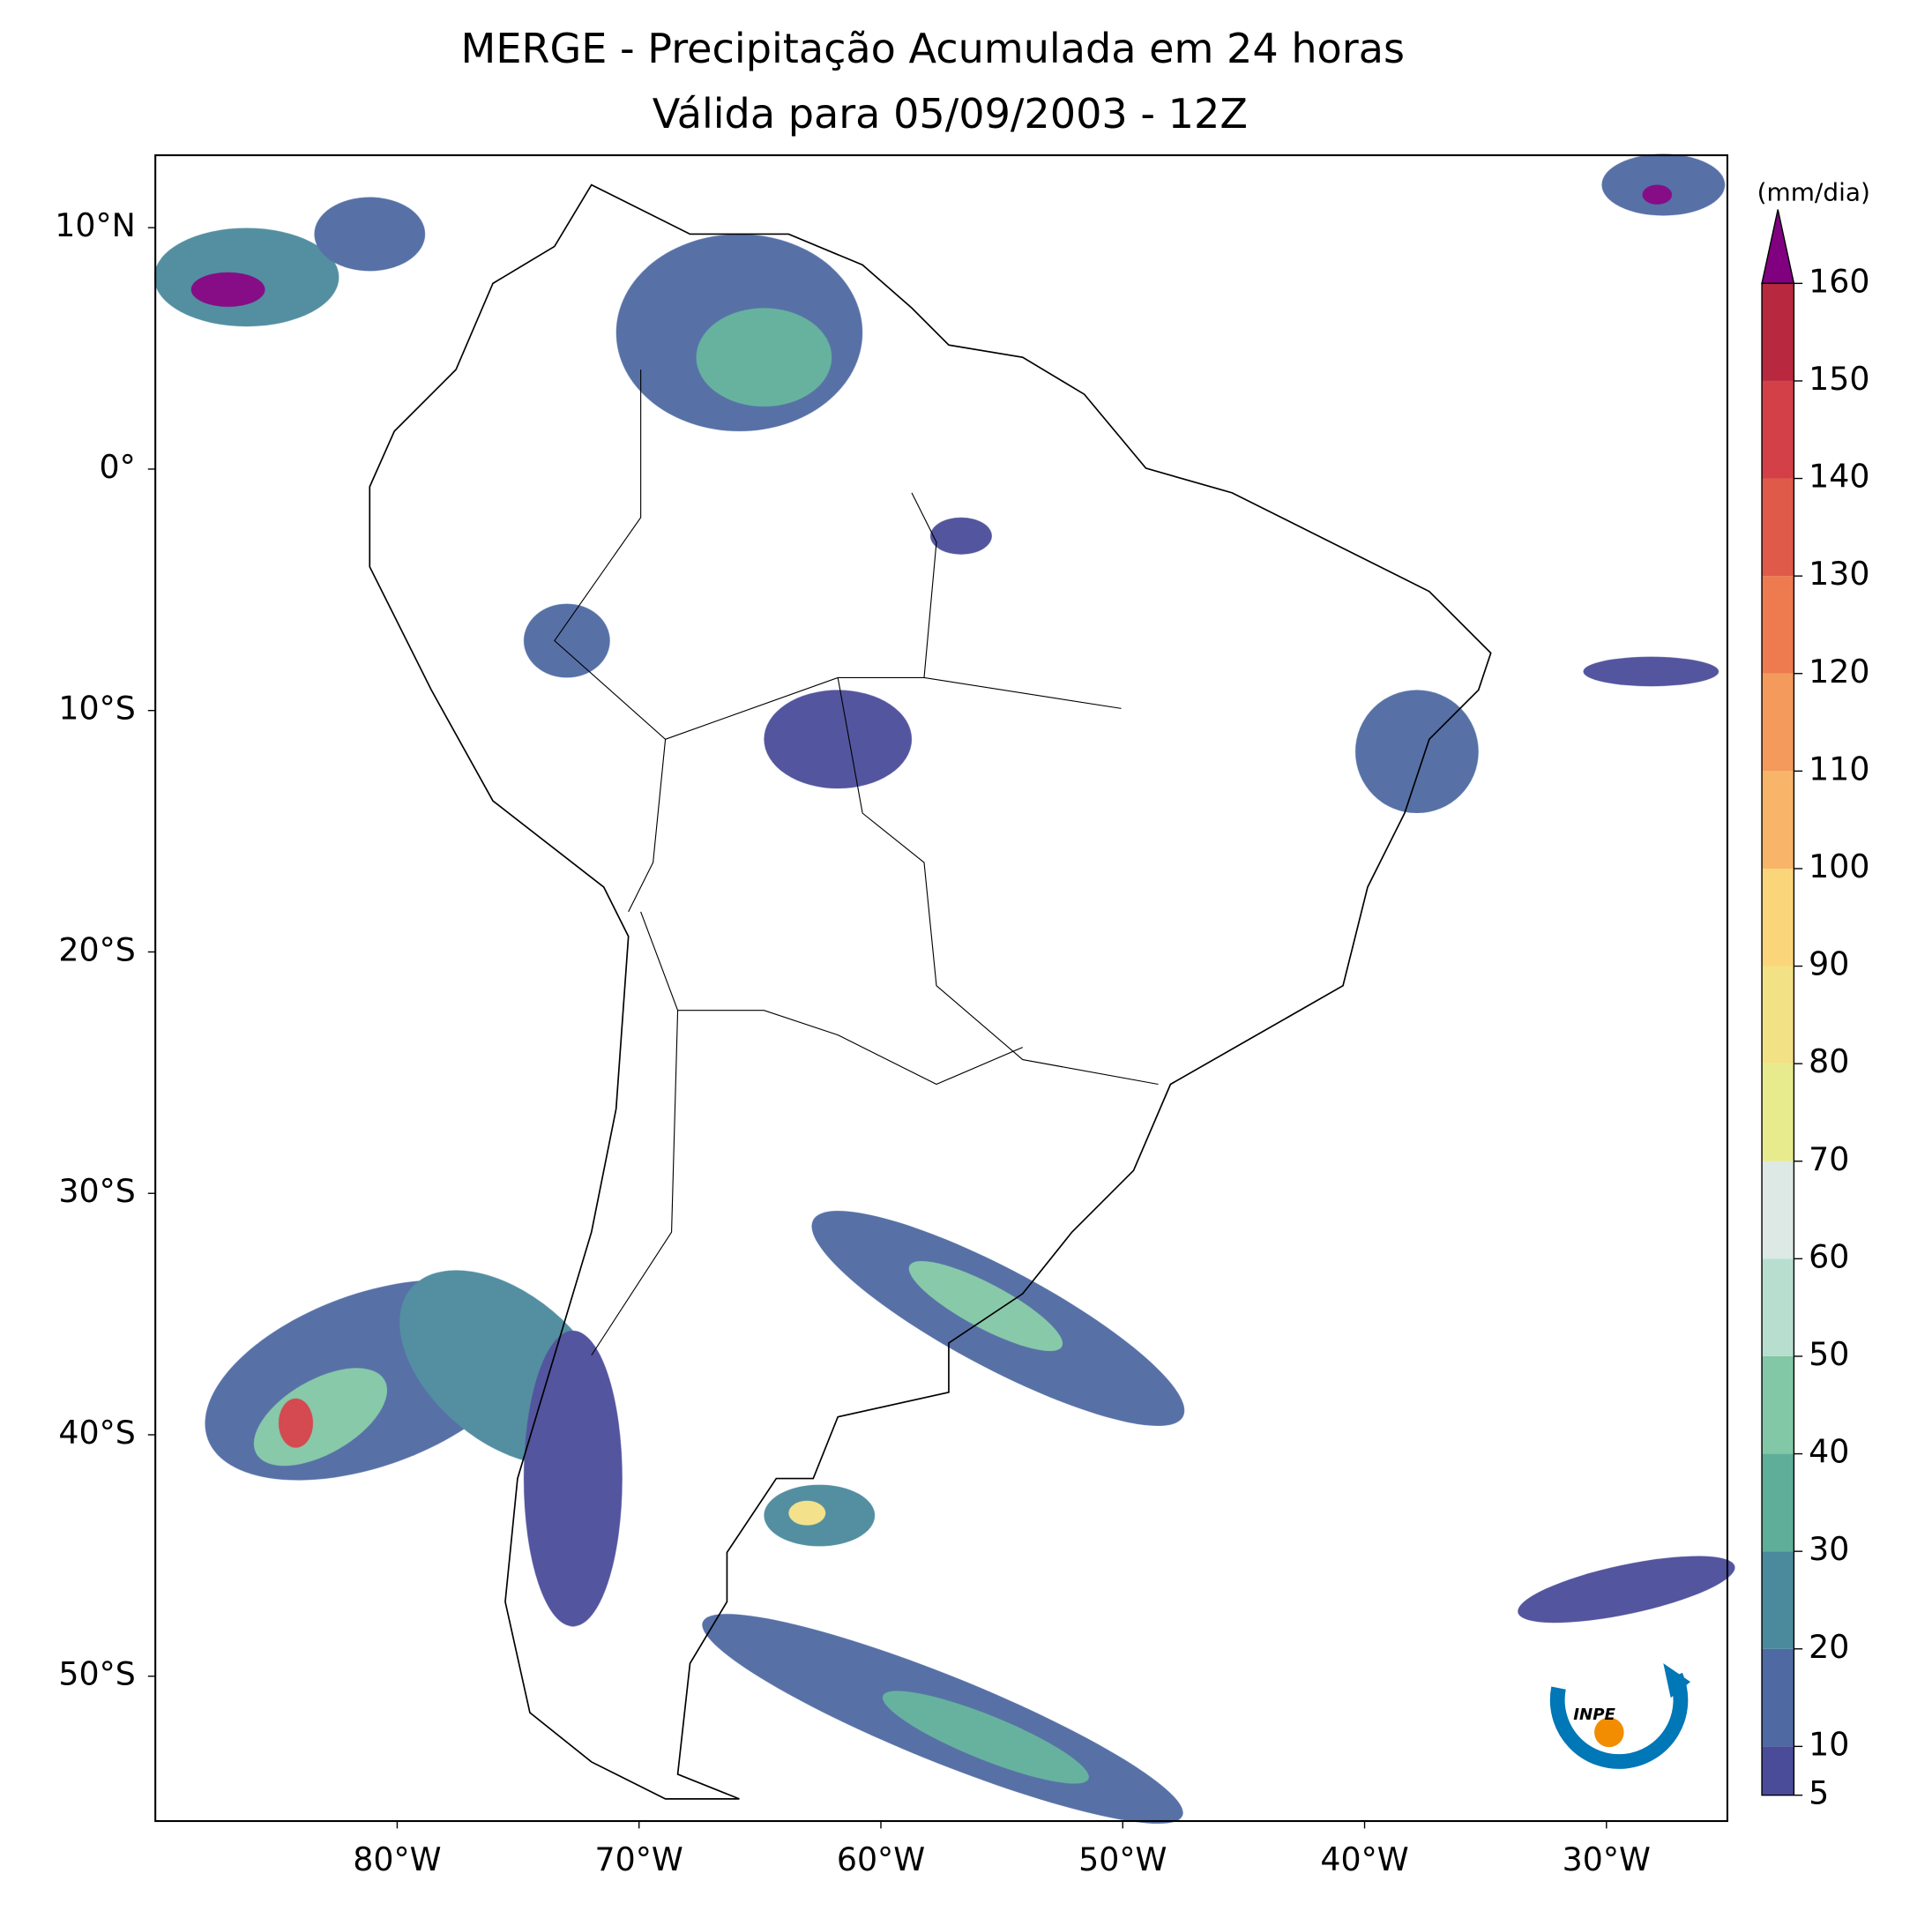 This screenshot has height=1911, width=1932. What do you see at coordinates (1364, 1859) in the screenshot?
I see `x-tick-label: 40°W` at bounding box center [1364, 1859].